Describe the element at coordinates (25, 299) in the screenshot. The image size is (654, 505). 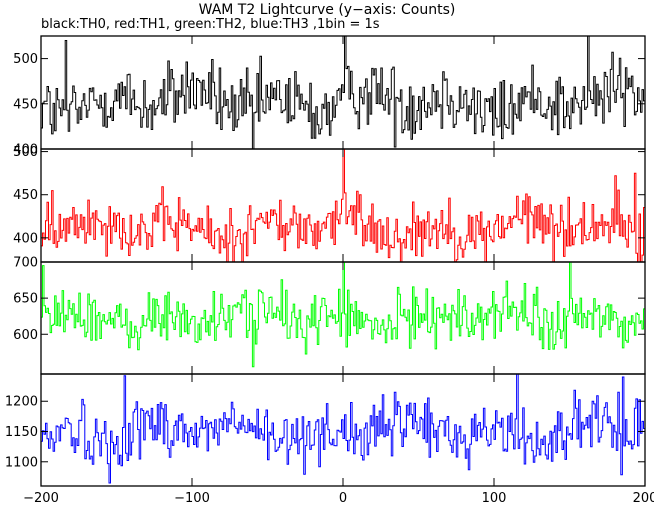
I see `y-tick-label: 650` at that location.